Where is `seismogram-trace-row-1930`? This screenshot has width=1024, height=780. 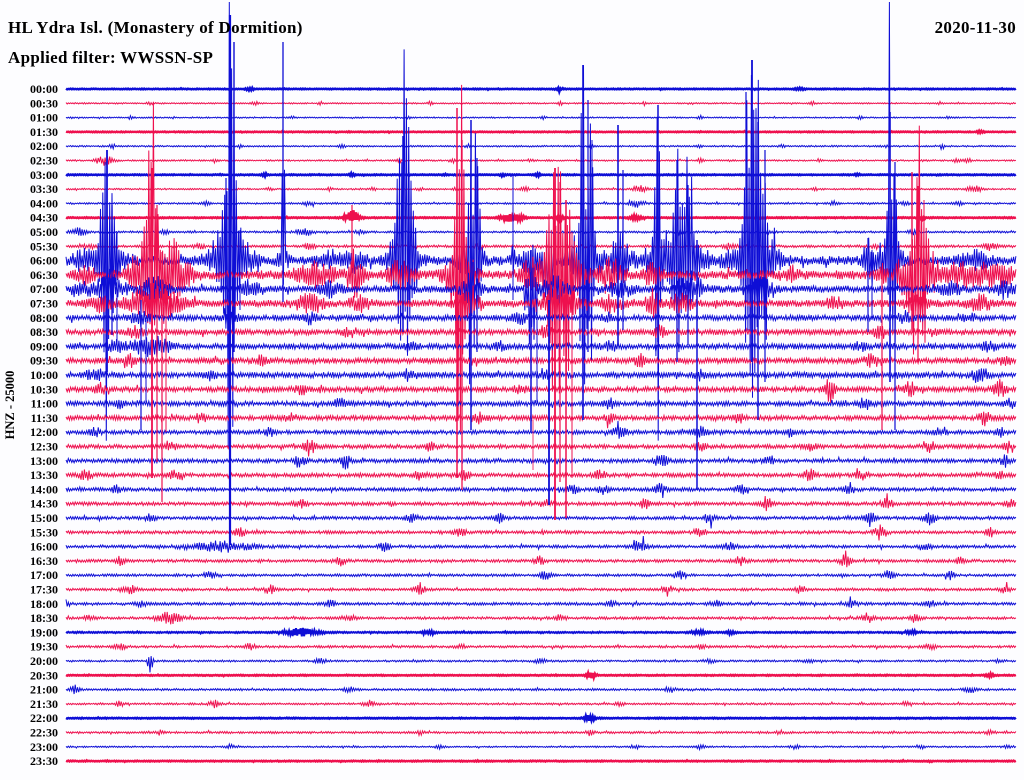
seismogram-trace-row-1930 is located at coordinates (541, 647).